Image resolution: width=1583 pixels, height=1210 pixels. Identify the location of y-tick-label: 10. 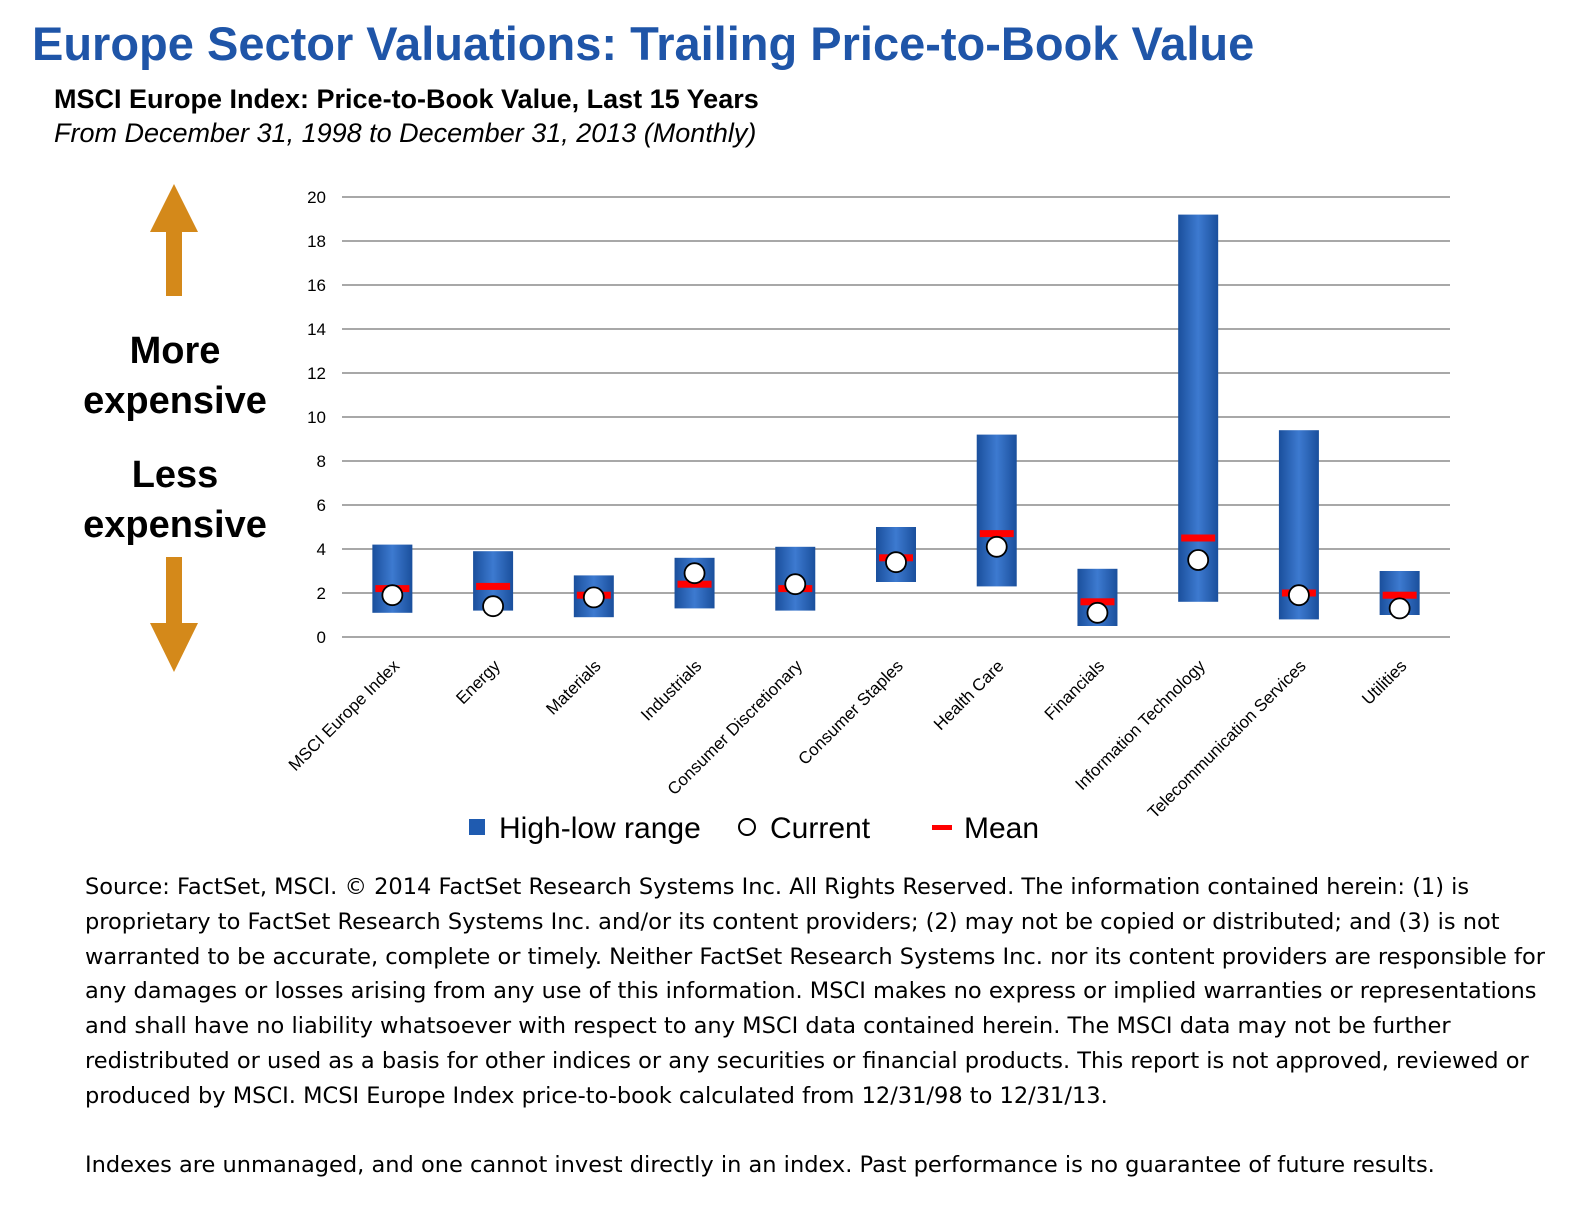
(316, 417).